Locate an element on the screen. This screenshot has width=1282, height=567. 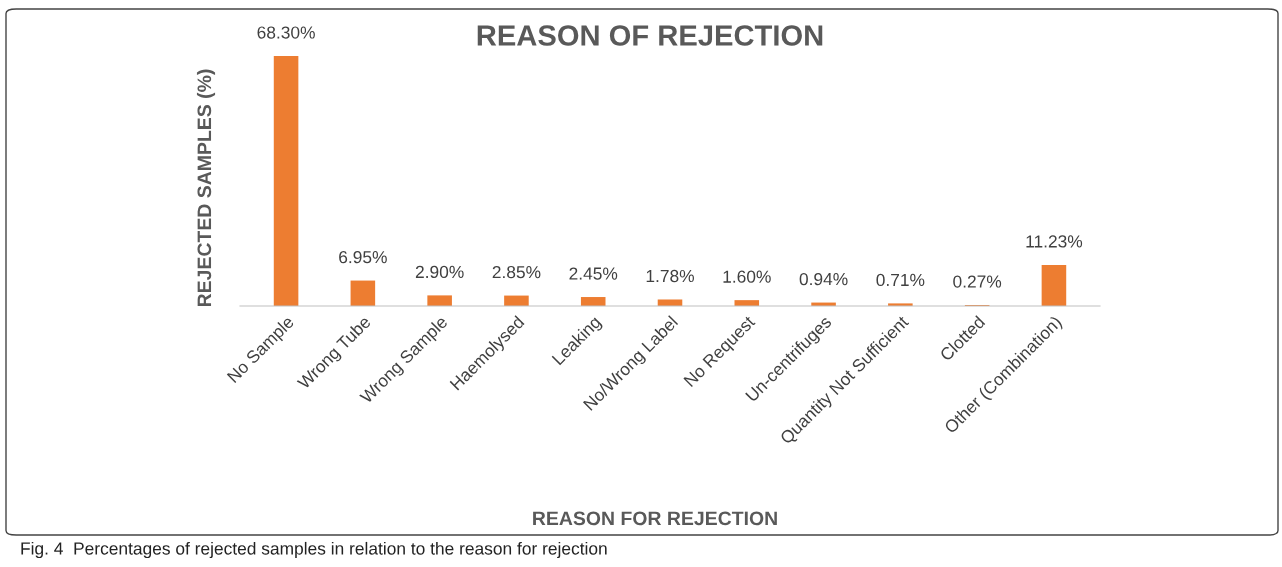
data-label: 0.27% is located at coordinates (977, 281).